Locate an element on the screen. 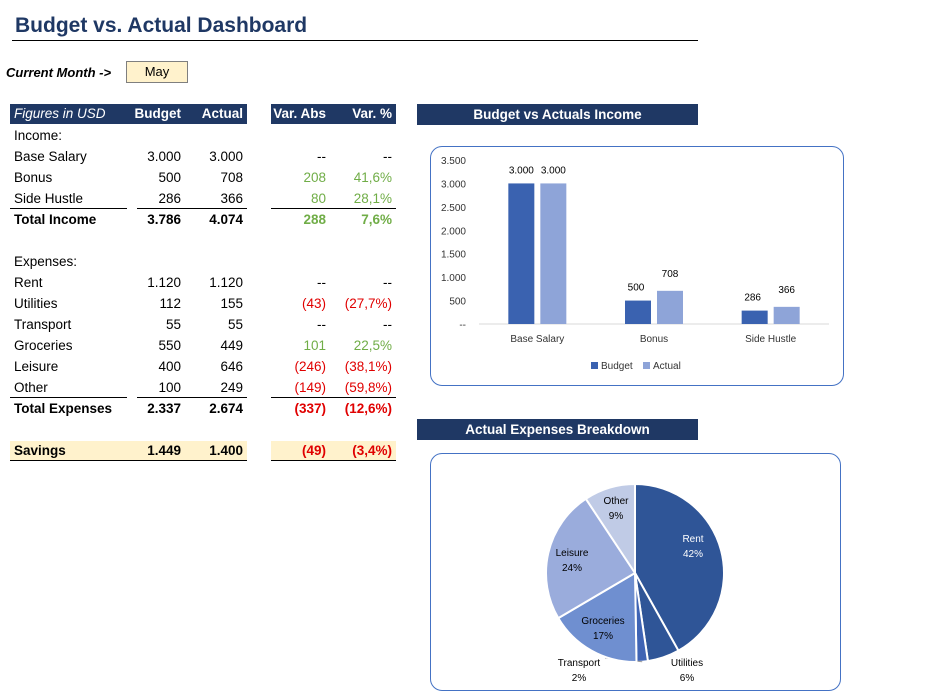 This screenshot has width=929, height=698. pie-slice-pct: 9% is located at coordinates (616, 516).